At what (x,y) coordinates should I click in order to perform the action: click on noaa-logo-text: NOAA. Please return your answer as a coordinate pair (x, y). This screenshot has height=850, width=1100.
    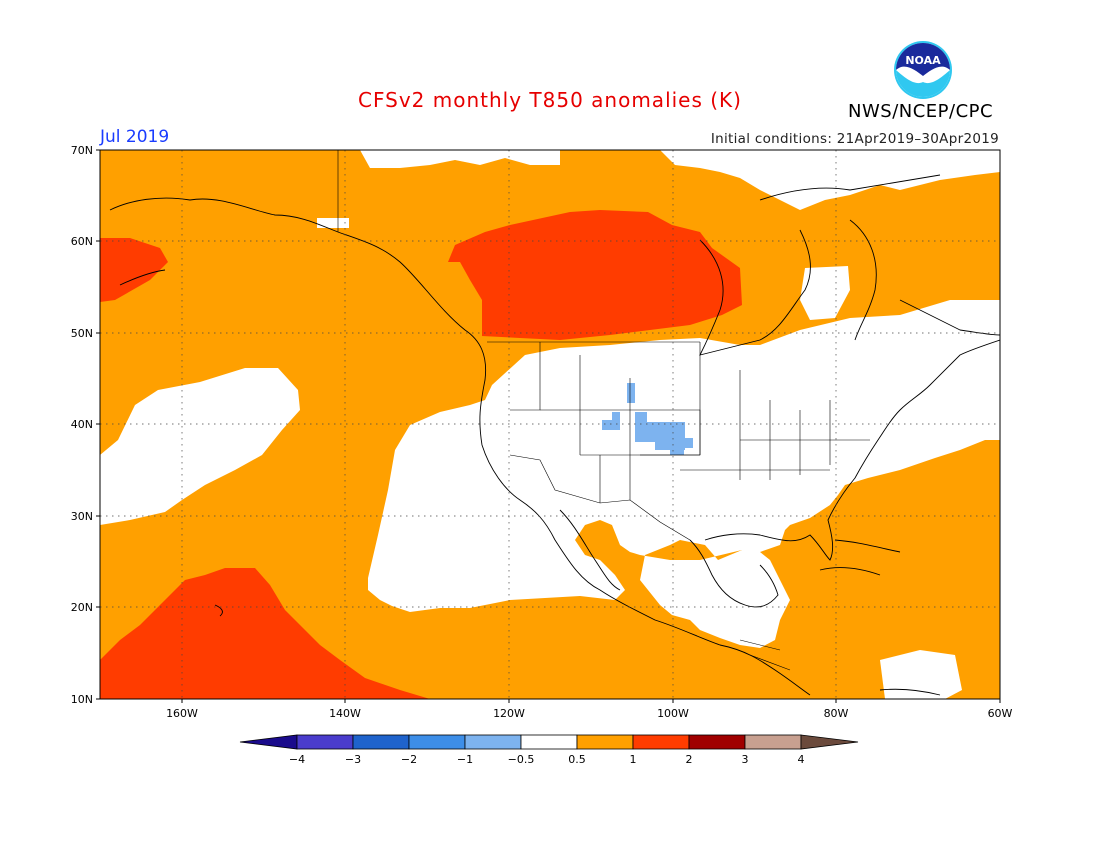
    Looking at the image, I should click on (923, 60).